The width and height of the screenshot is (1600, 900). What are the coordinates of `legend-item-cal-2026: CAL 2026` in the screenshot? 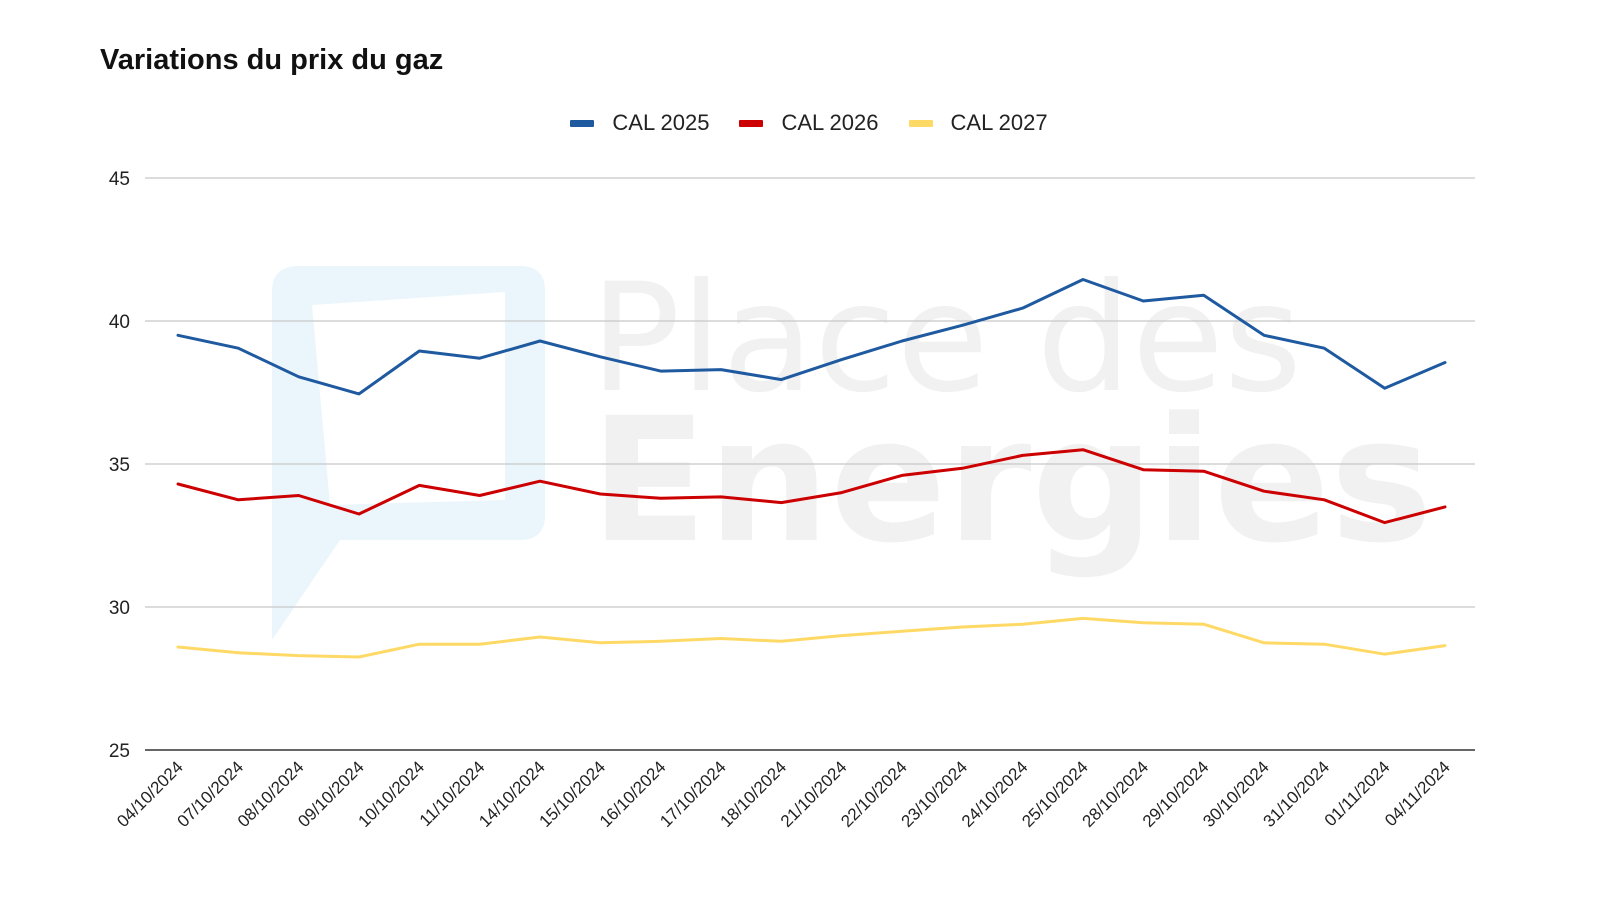 It's located at (809, 123).